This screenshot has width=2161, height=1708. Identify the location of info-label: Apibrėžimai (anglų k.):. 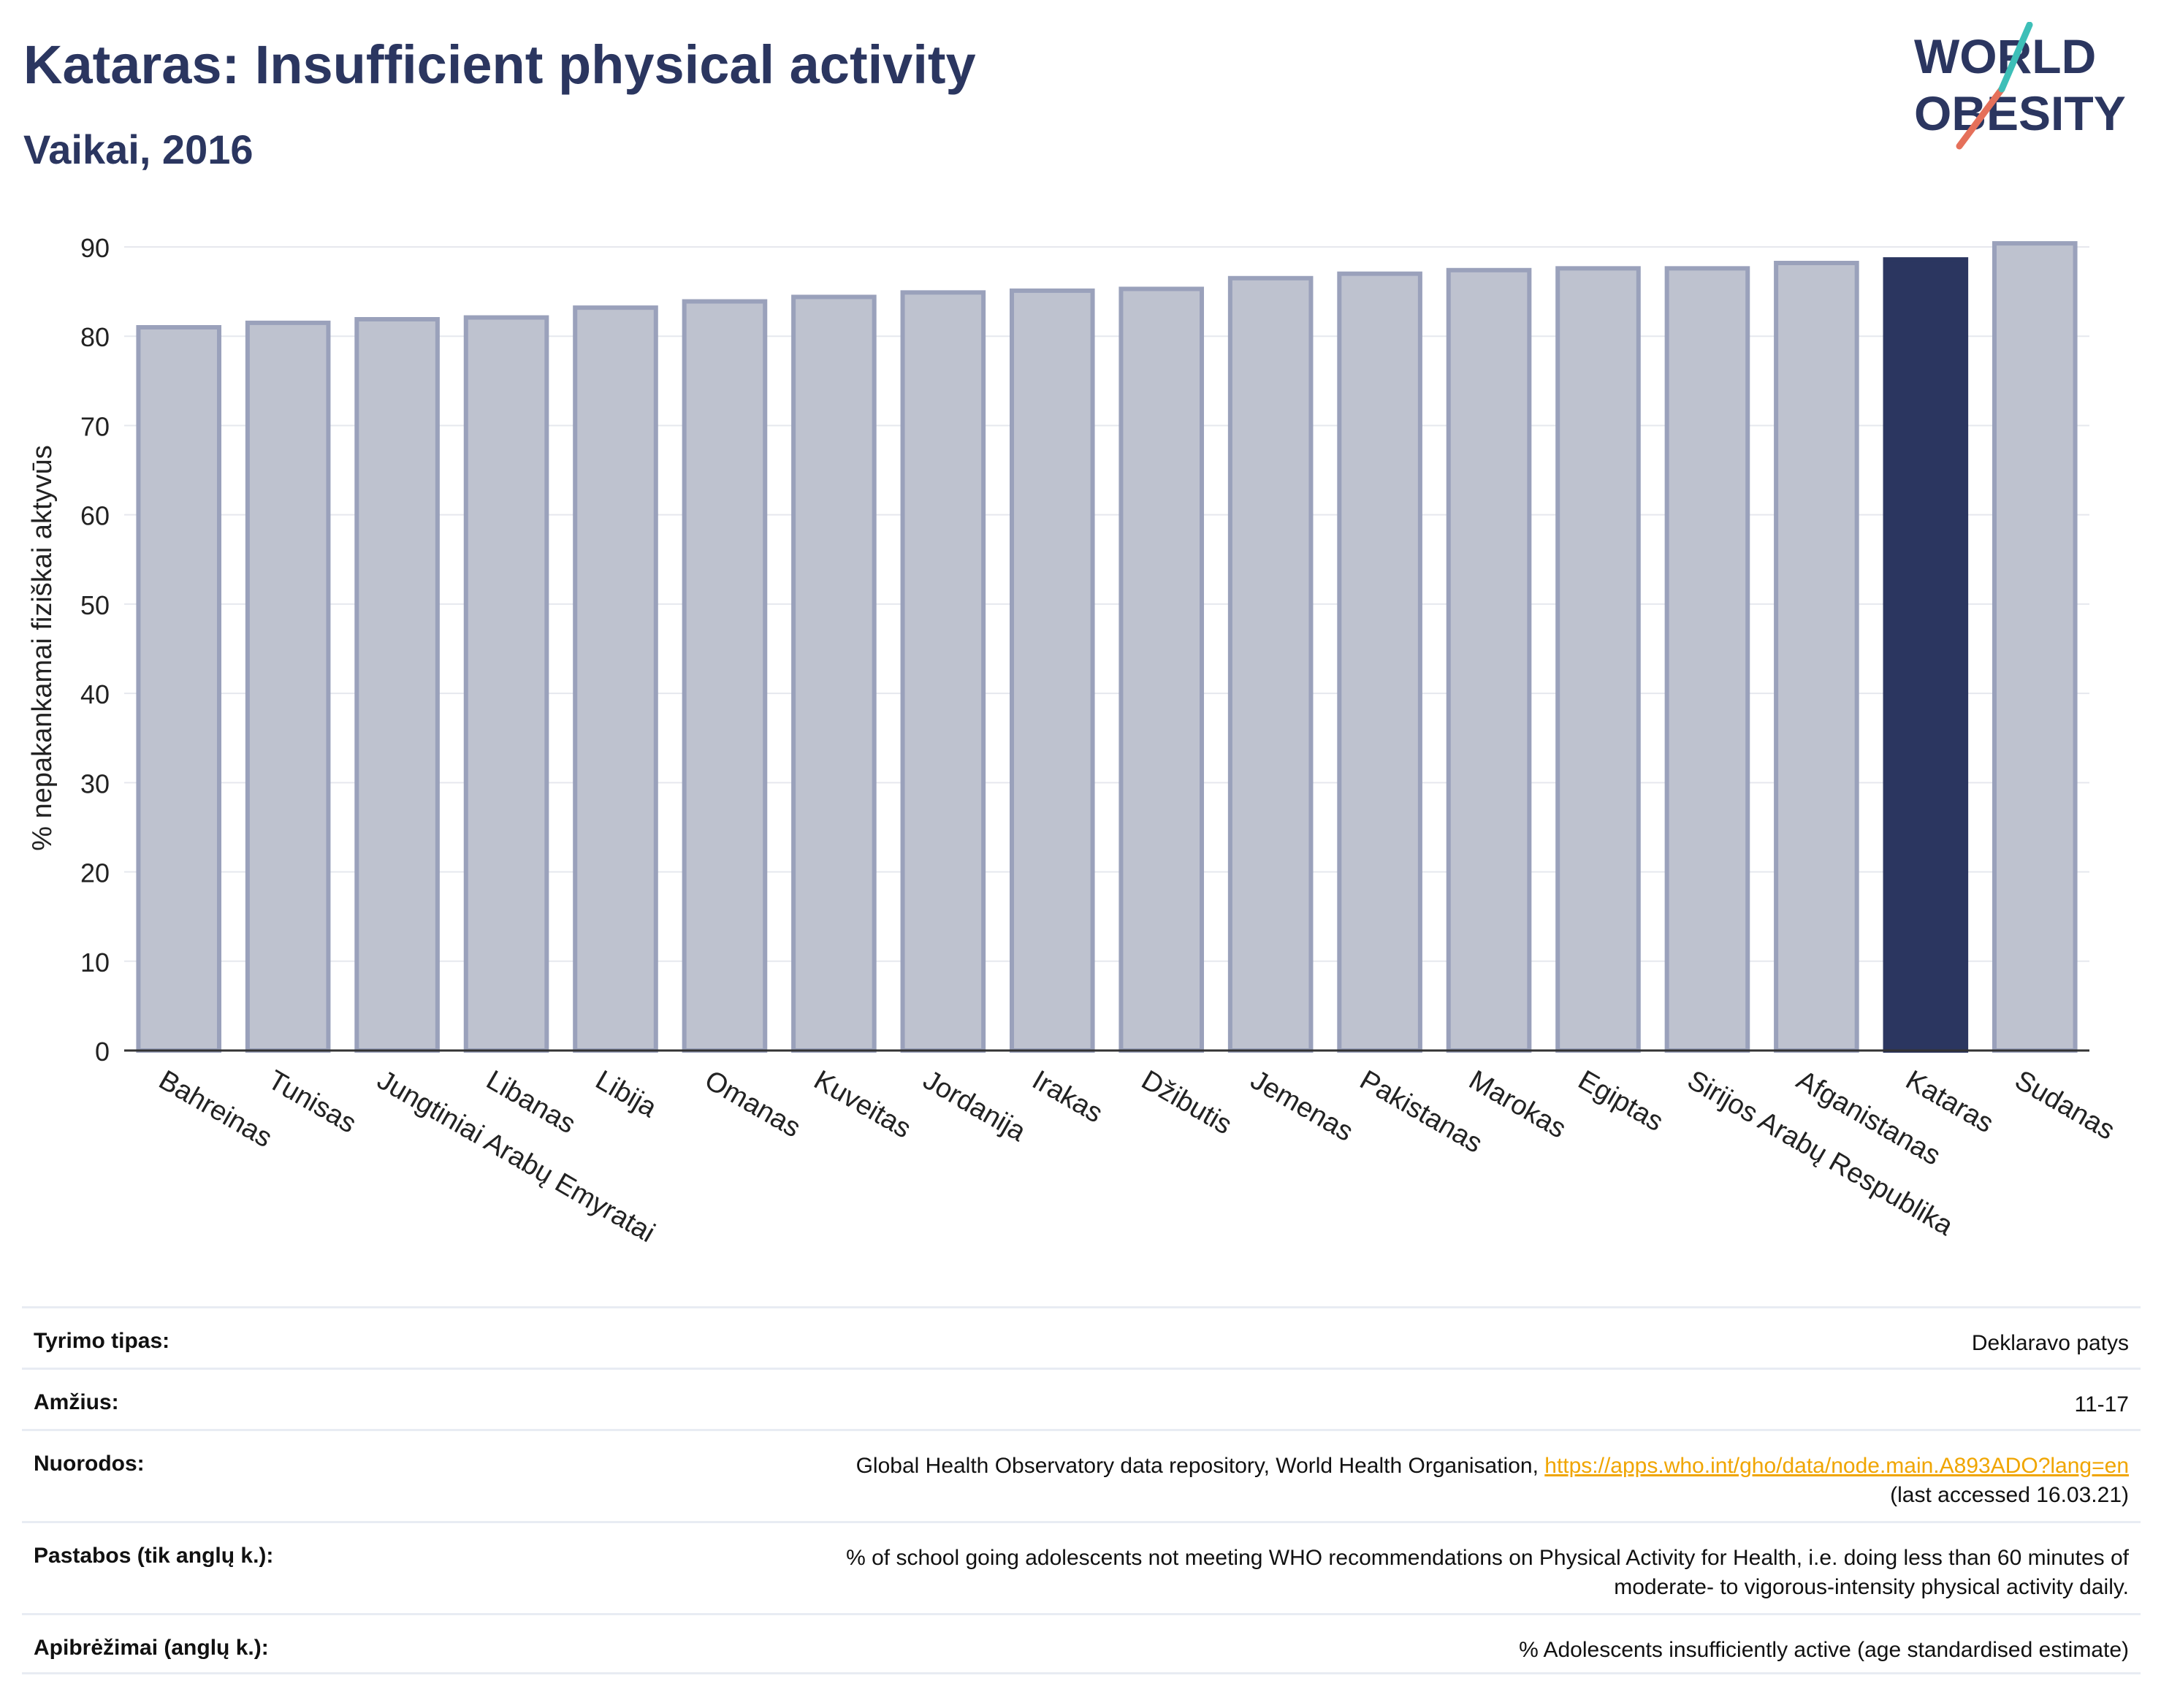
(151, 1648).